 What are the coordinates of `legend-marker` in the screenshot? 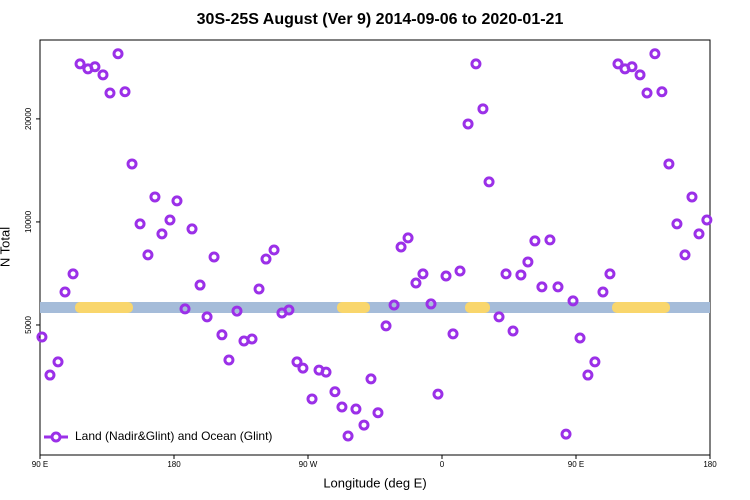 It's located at (56, 437).